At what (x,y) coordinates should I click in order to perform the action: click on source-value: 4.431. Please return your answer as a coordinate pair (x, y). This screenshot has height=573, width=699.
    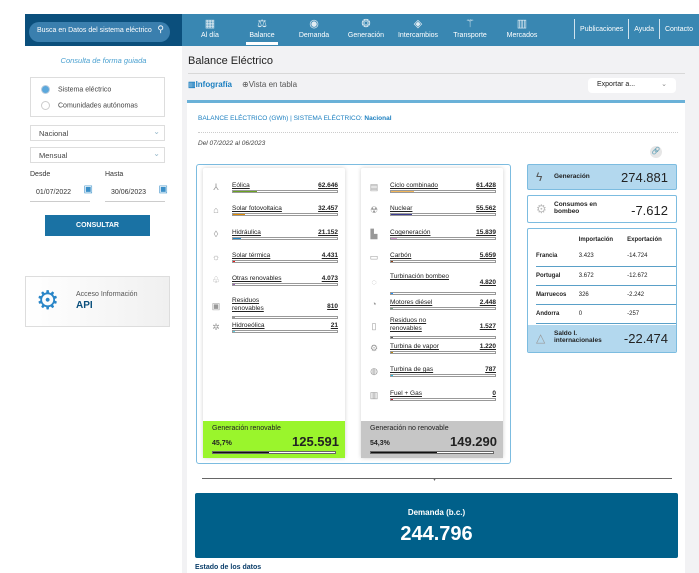
    Looking at the image, I should click on (329, 255).